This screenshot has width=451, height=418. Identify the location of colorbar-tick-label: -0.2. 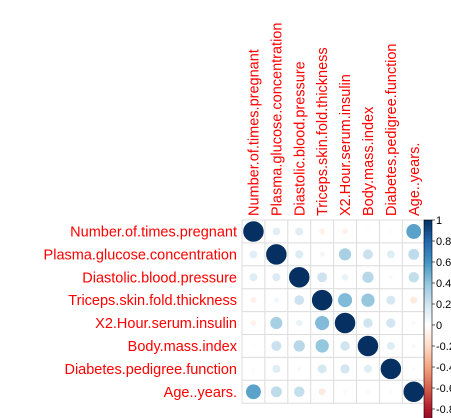
(443, 347).